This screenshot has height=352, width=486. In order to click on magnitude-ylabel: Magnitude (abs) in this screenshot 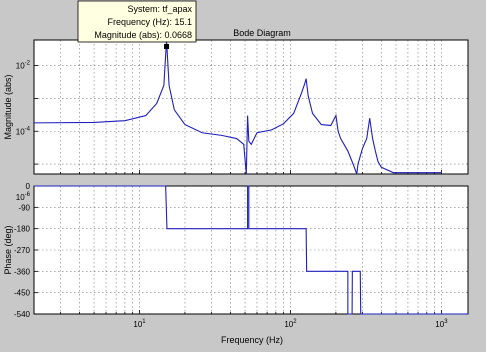, I will do `click(8, 106)`.